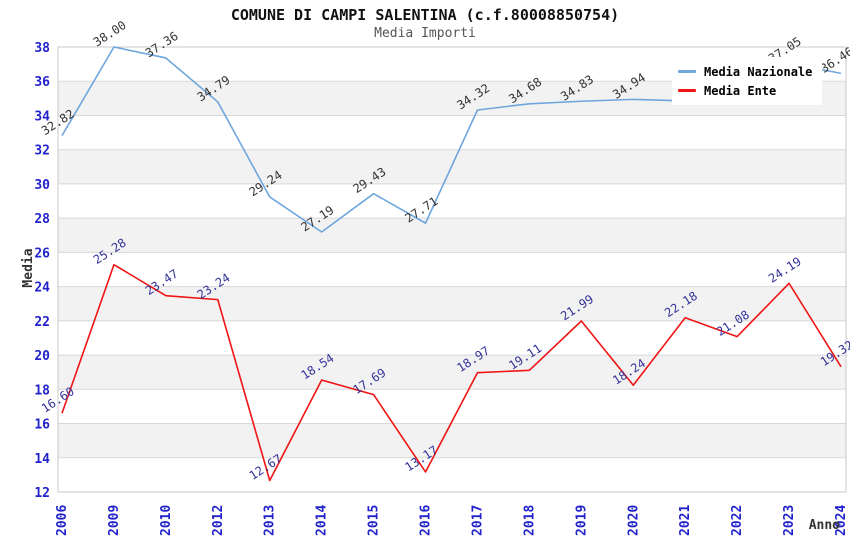 The height and width of the screenshot is (550, 850). I want to click on y-tick-label: 14, so click(42, 459).